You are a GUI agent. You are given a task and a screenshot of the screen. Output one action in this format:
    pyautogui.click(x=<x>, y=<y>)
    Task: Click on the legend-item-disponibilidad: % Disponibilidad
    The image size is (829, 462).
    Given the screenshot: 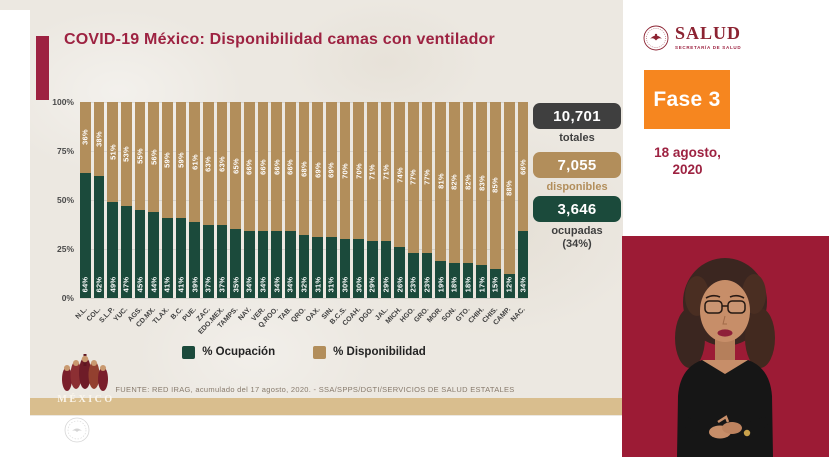 What is the action you would take?
    pyautogui.click(x=369, y=352)
    